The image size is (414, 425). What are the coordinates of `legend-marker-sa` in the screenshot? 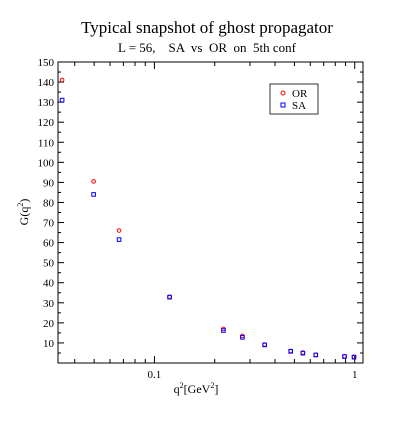 It's located at (283, 105).